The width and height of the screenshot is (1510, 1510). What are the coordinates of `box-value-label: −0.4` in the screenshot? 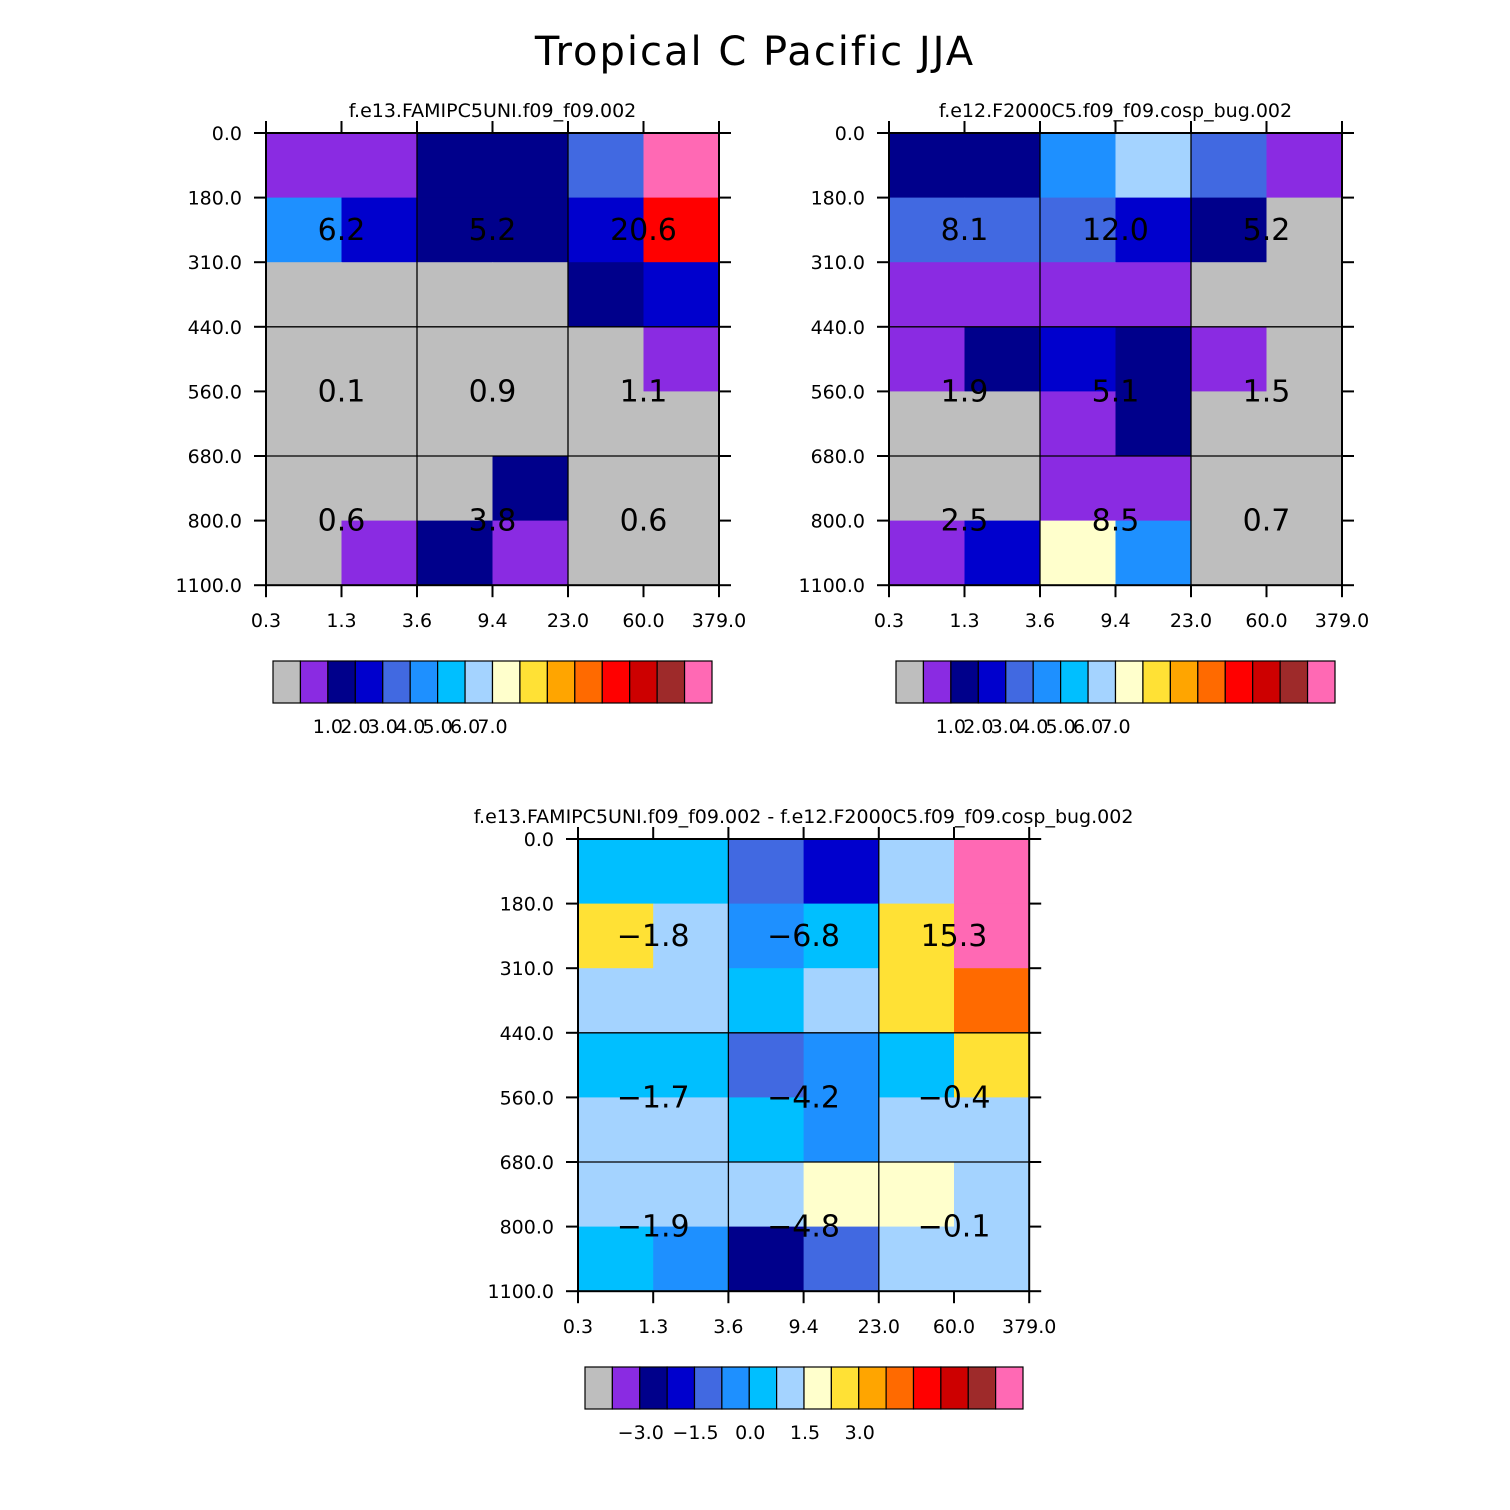 It's located at (954, 1097).